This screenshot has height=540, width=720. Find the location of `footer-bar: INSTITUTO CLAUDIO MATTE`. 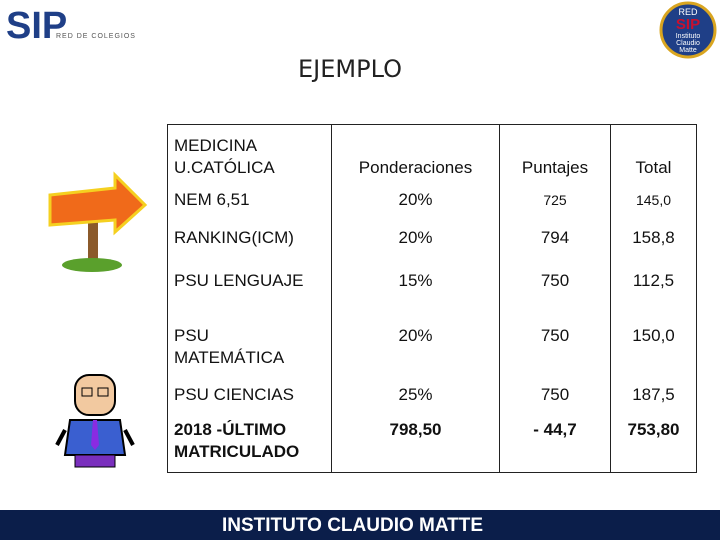

footer-bar: INSTITUTO CLAUDIO MATTE is located at coordinates (360, 525).